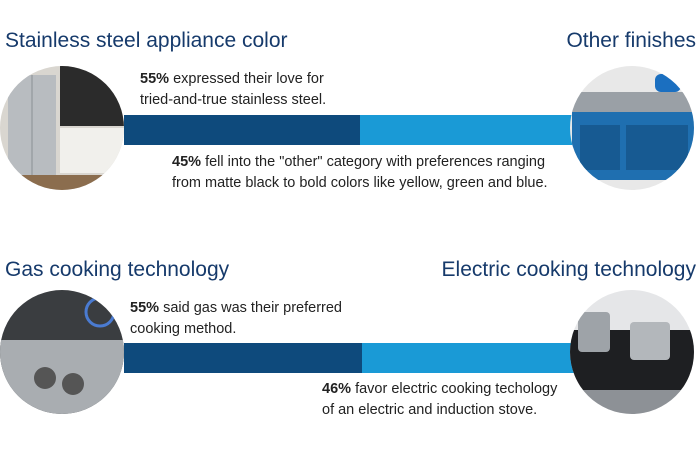 The image size is (700, 458). What do you see at coordinates (62, 128) in the screenshot?
I see `kitchen-photo` at bounding box center [62, 128].